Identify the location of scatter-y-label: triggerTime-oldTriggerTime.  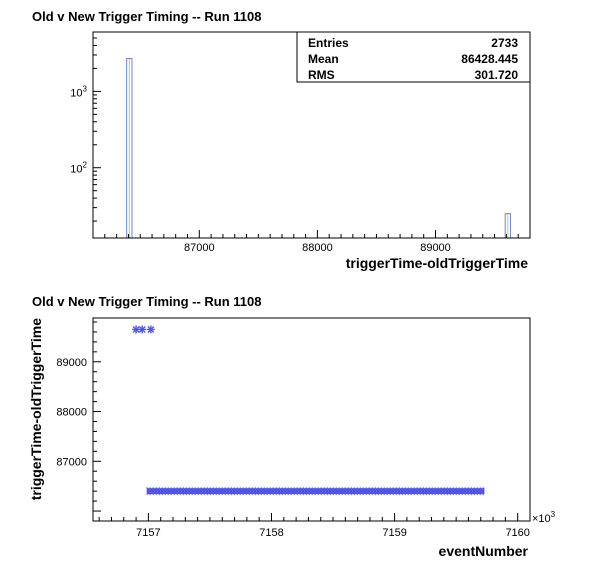
(36, 409).